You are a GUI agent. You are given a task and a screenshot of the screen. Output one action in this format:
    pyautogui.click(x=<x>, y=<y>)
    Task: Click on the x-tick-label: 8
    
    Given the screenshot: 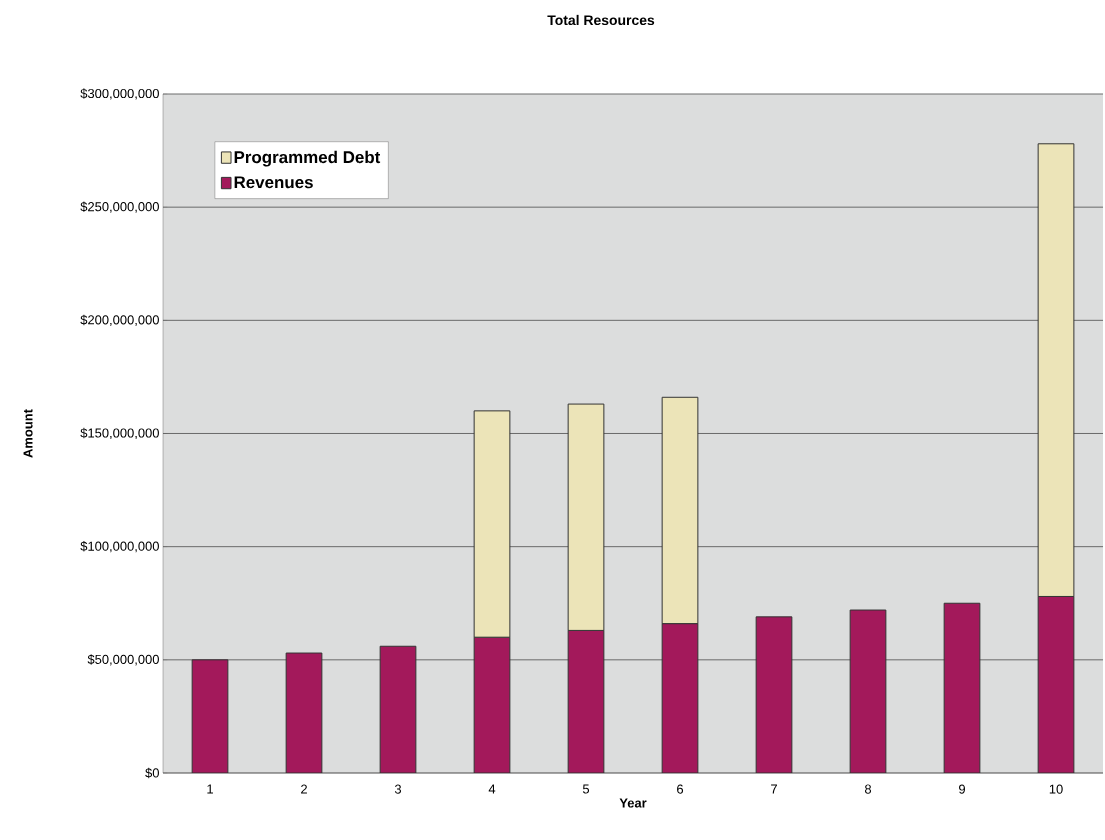 What is the action you would take?
    pyautogui.click(x=868, y=789)
    